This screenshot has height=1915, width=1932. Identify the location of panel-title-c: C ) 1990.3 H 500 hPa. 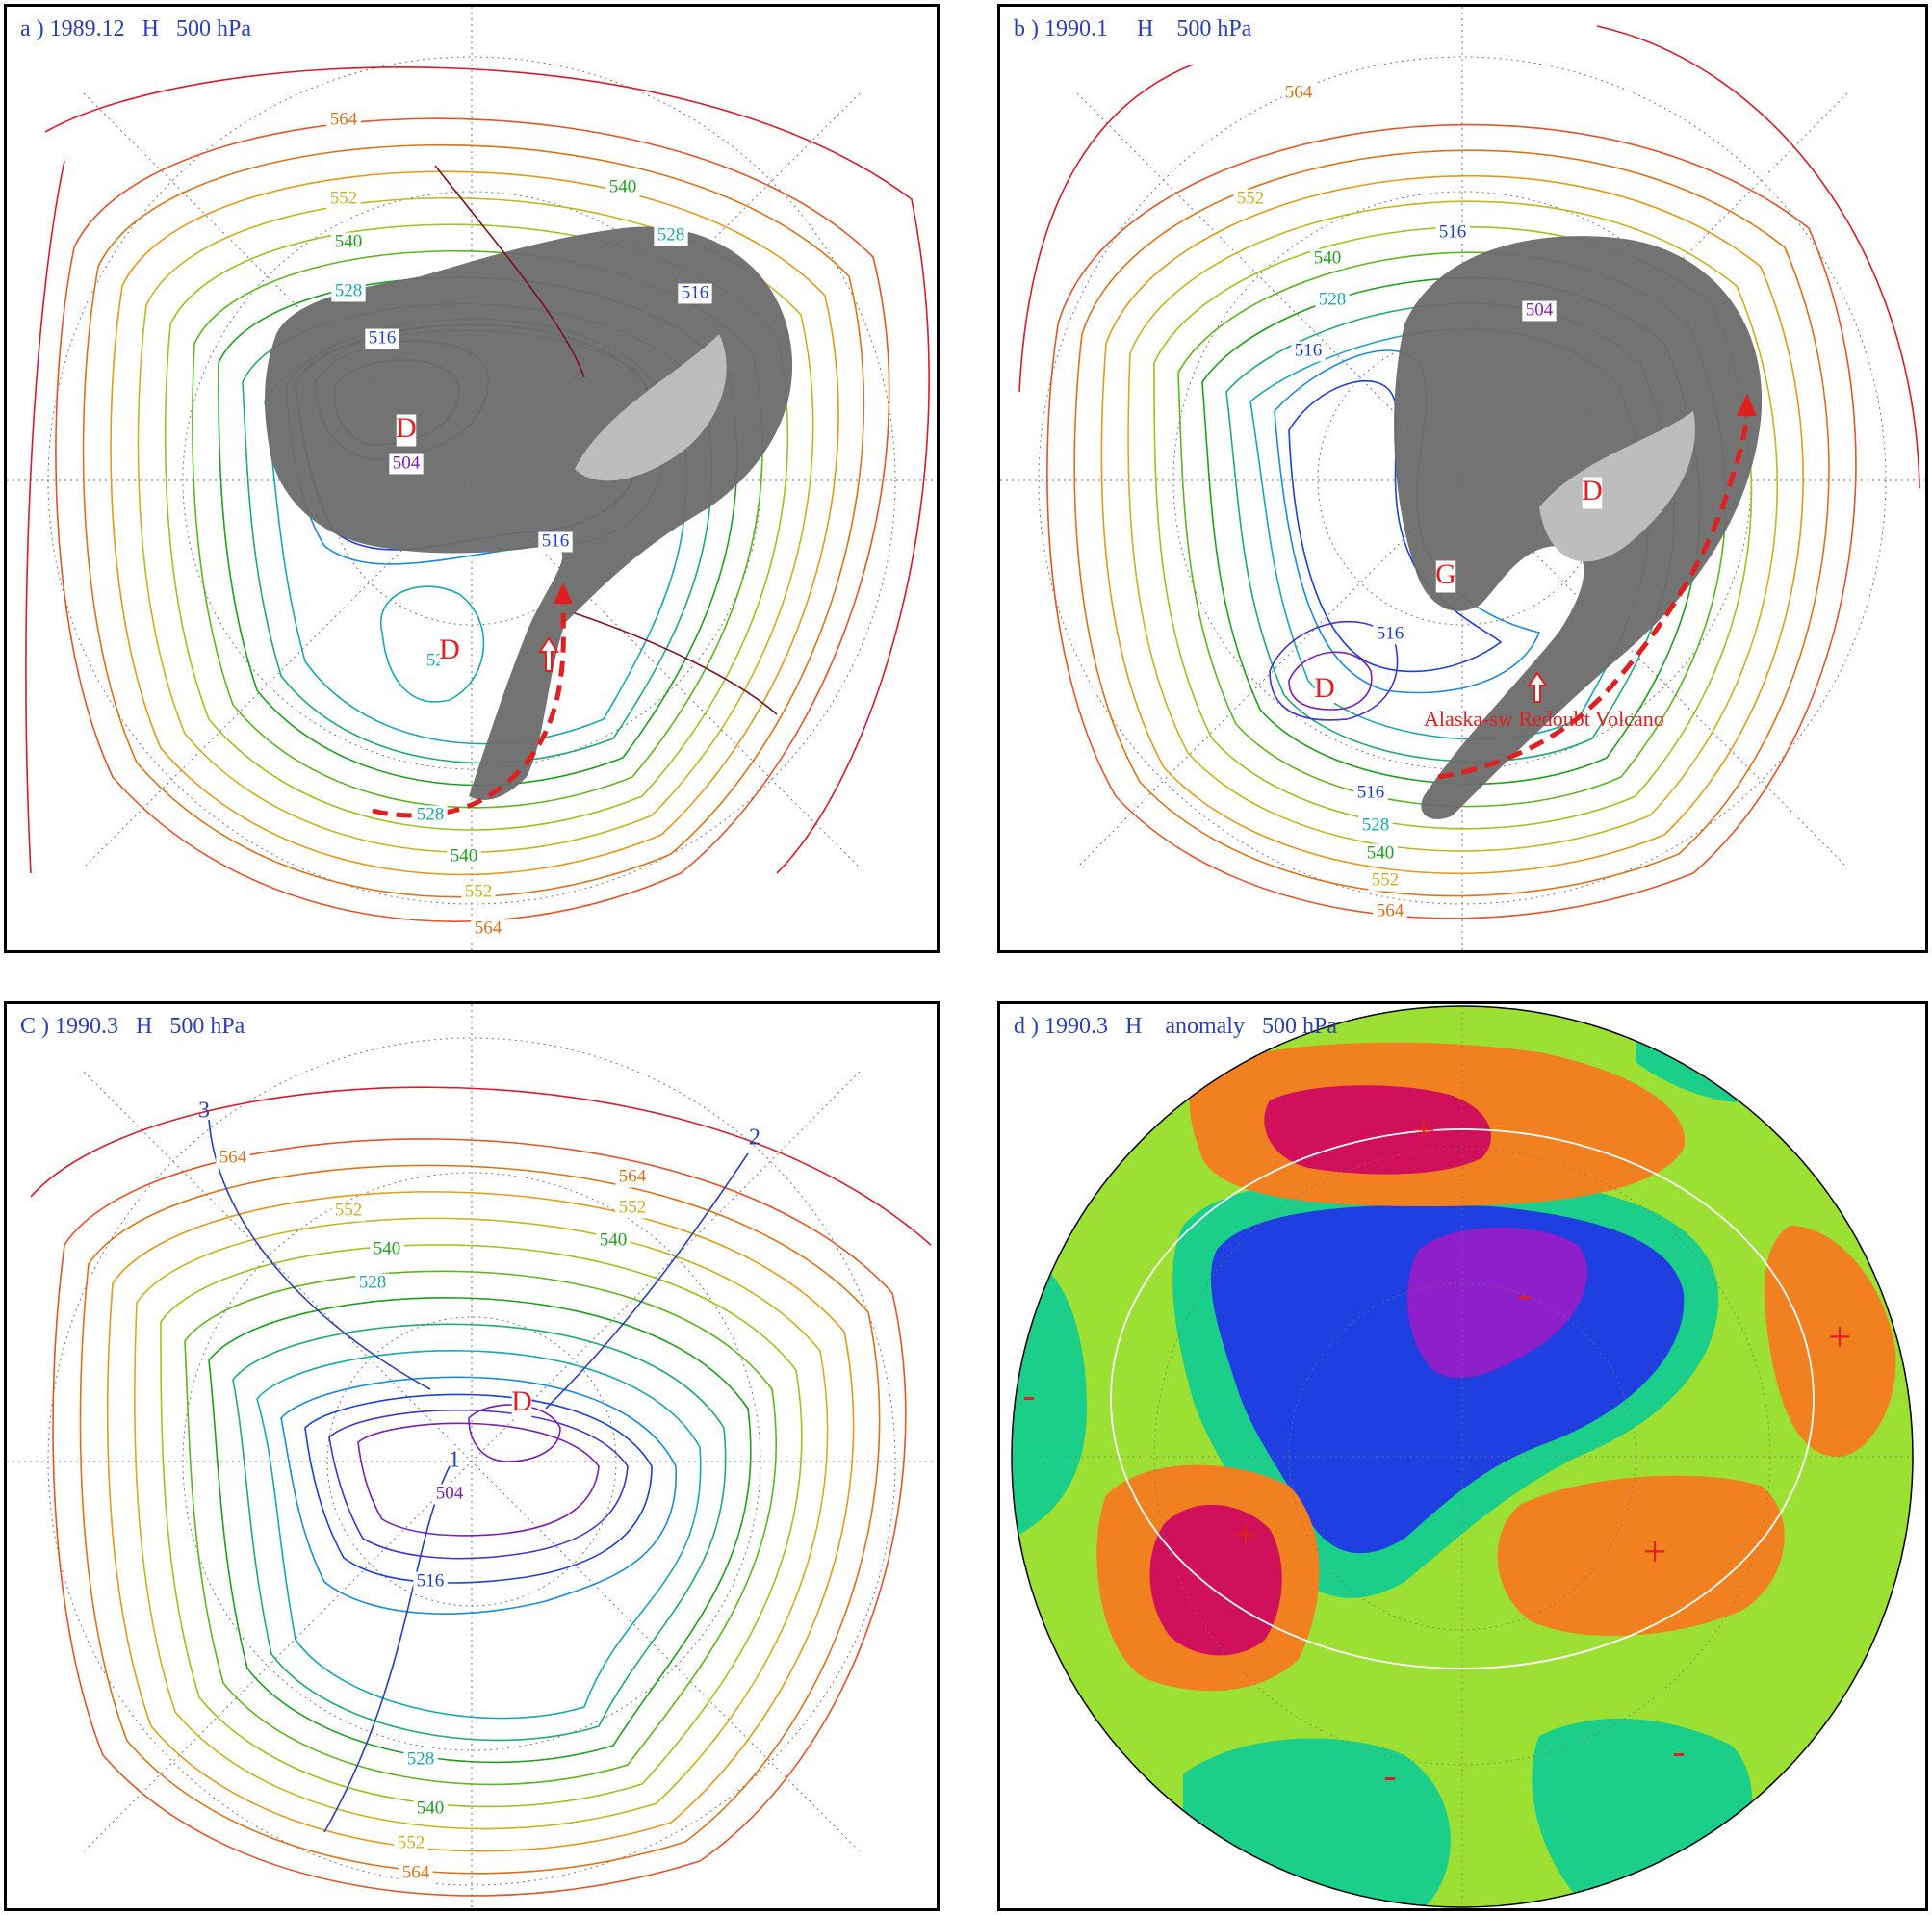
(133, 1026).